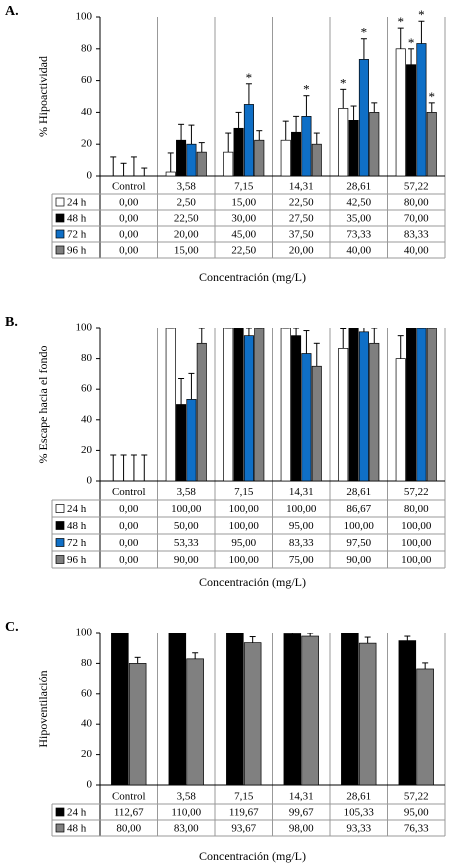 This screenshot has height=867, width=453. What do you see at coordinates (301, 813) in the screenshot?
I see `table-value: 99,67` at bounding box center [301, 813].